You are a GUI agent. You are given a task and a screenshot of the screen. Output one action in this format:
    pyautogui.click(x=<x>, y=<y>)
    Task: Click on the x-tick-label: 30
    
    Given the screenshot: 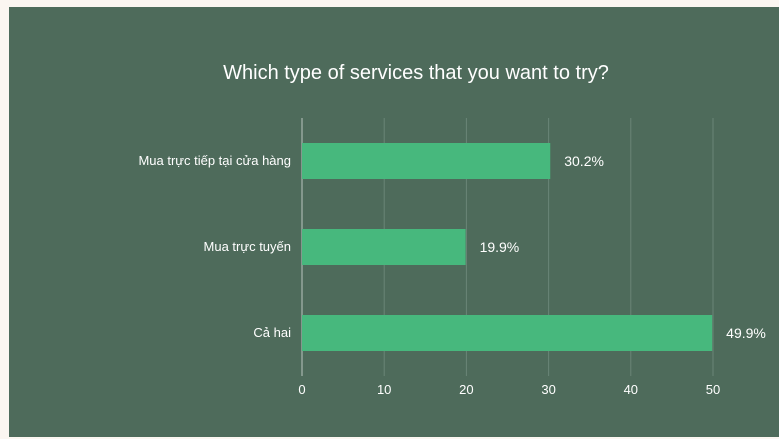 What is the action you would take?
    pyautogui.click(x=548, y=389)
    